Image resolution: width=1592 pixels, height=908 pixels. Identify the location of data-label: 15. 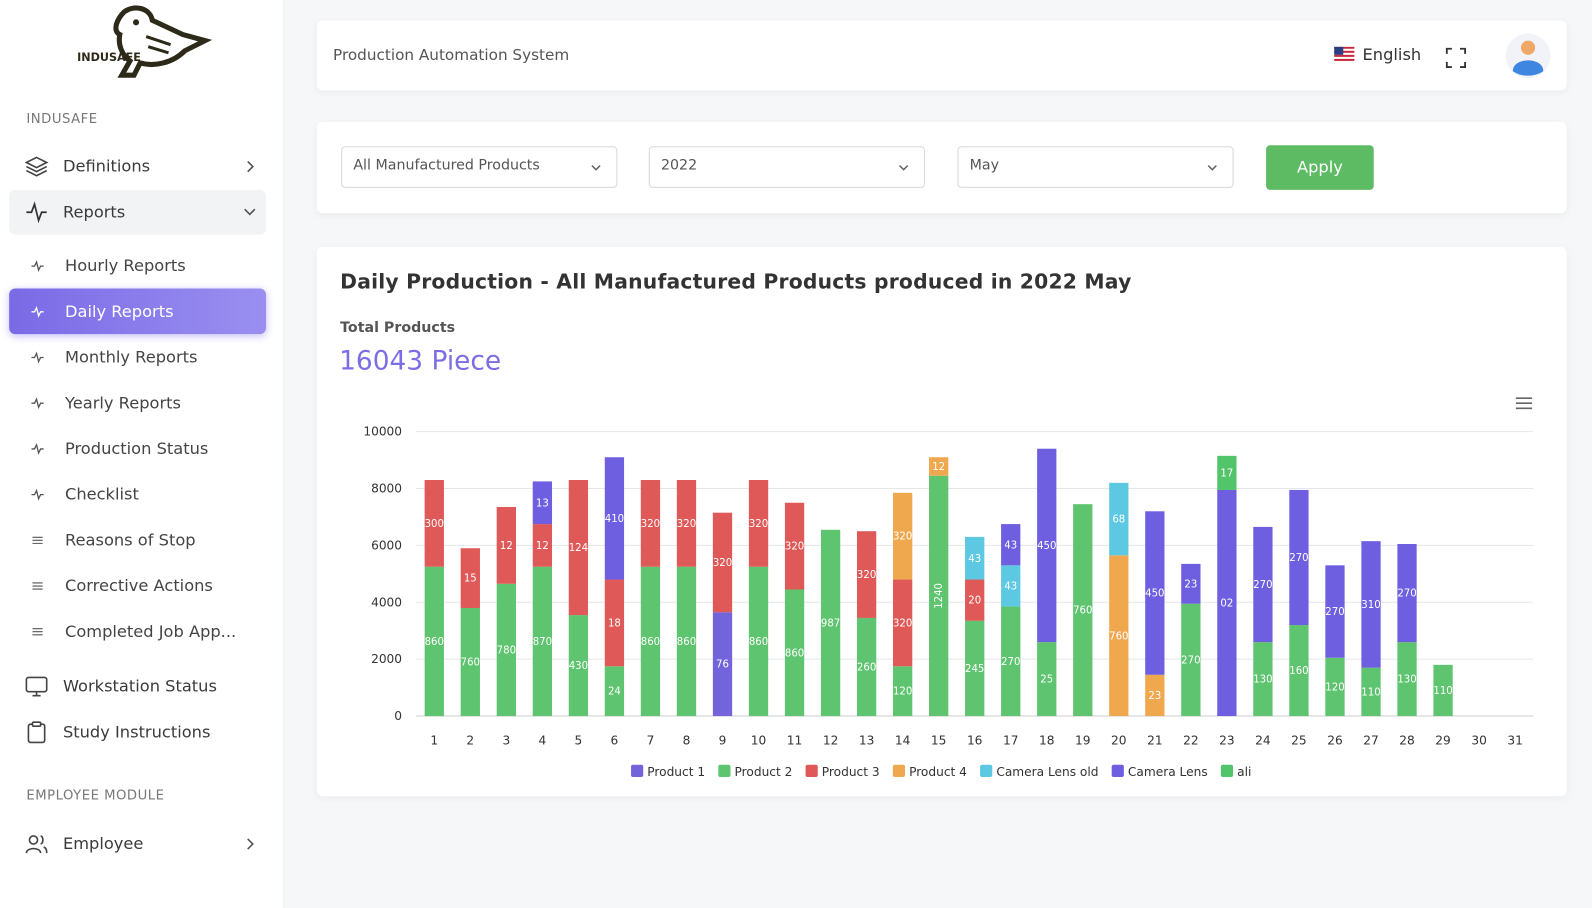
(470, 579).